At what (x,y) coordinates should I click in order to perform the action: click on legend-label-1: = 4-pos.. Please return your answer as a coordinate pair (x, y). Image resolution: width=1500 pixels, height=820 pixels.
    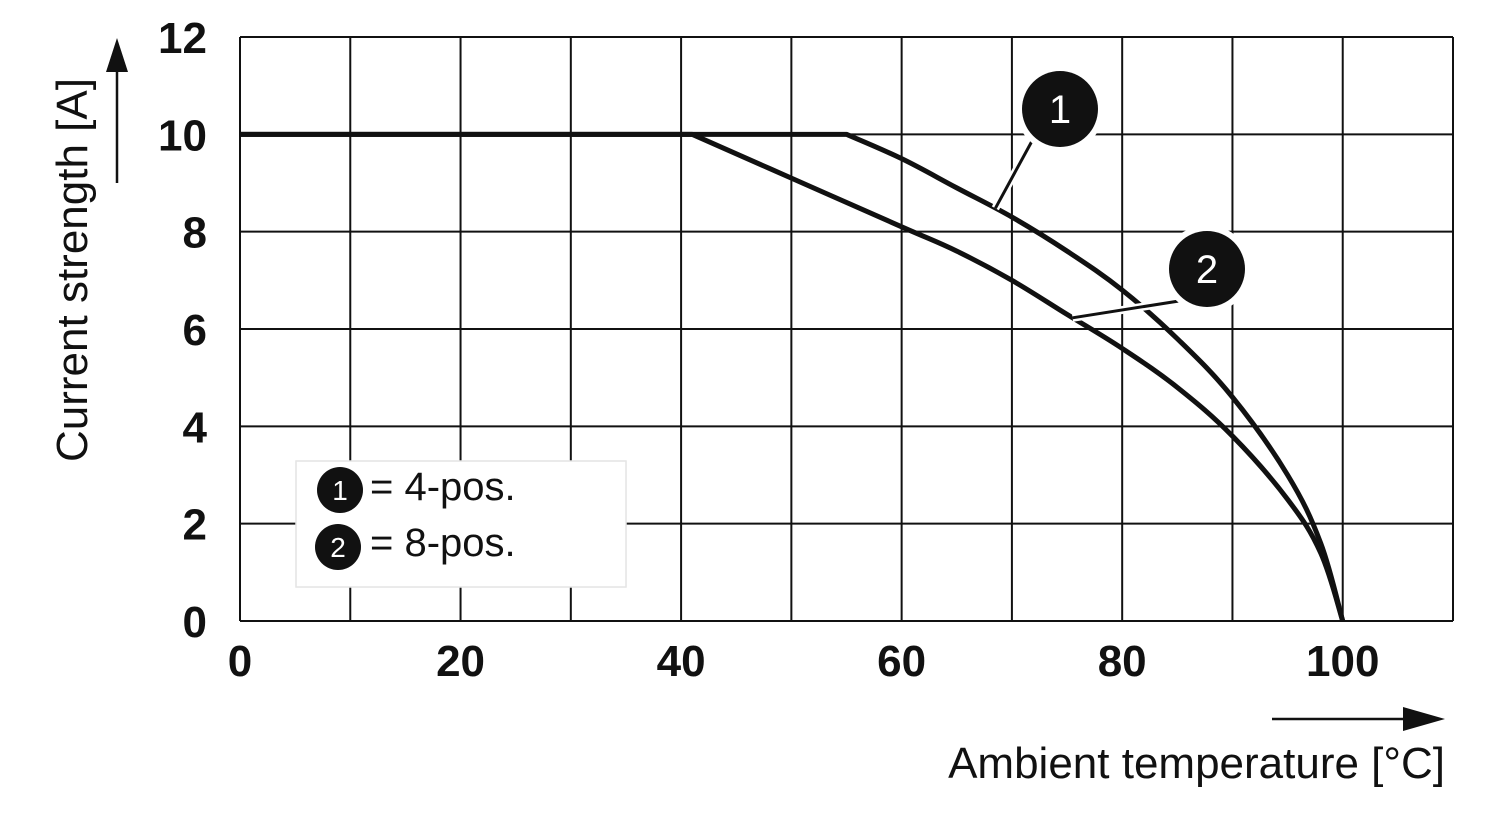
    Looking at the image, I should click on (443, 487).